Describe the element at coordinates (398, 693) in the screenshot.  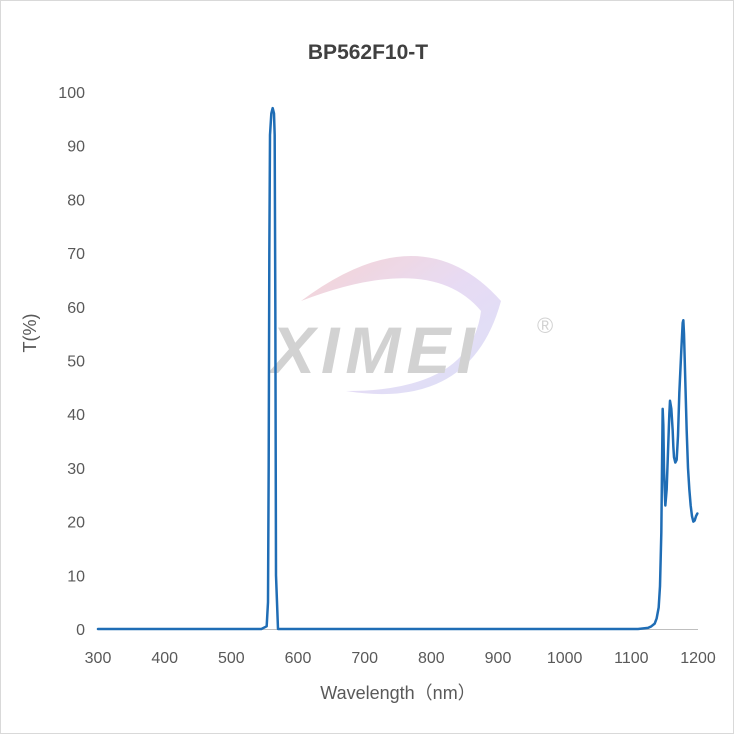
I see `x-axis-label: Wavelength（nm）` at that location.